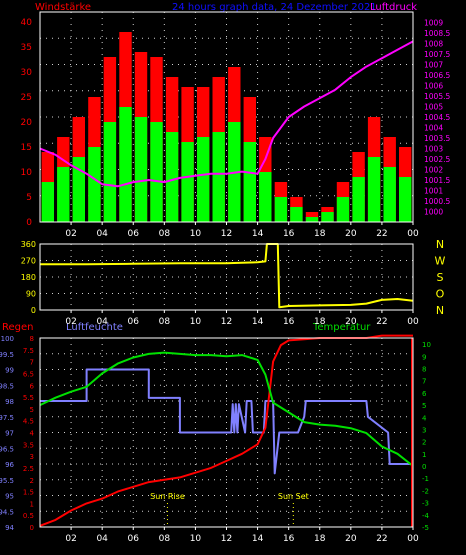 This screenshot has width=466, height=555. Describe the element at coordinates (424, 455) in the screenshot. I see `temperature-y-tick-label: 1` at that location.